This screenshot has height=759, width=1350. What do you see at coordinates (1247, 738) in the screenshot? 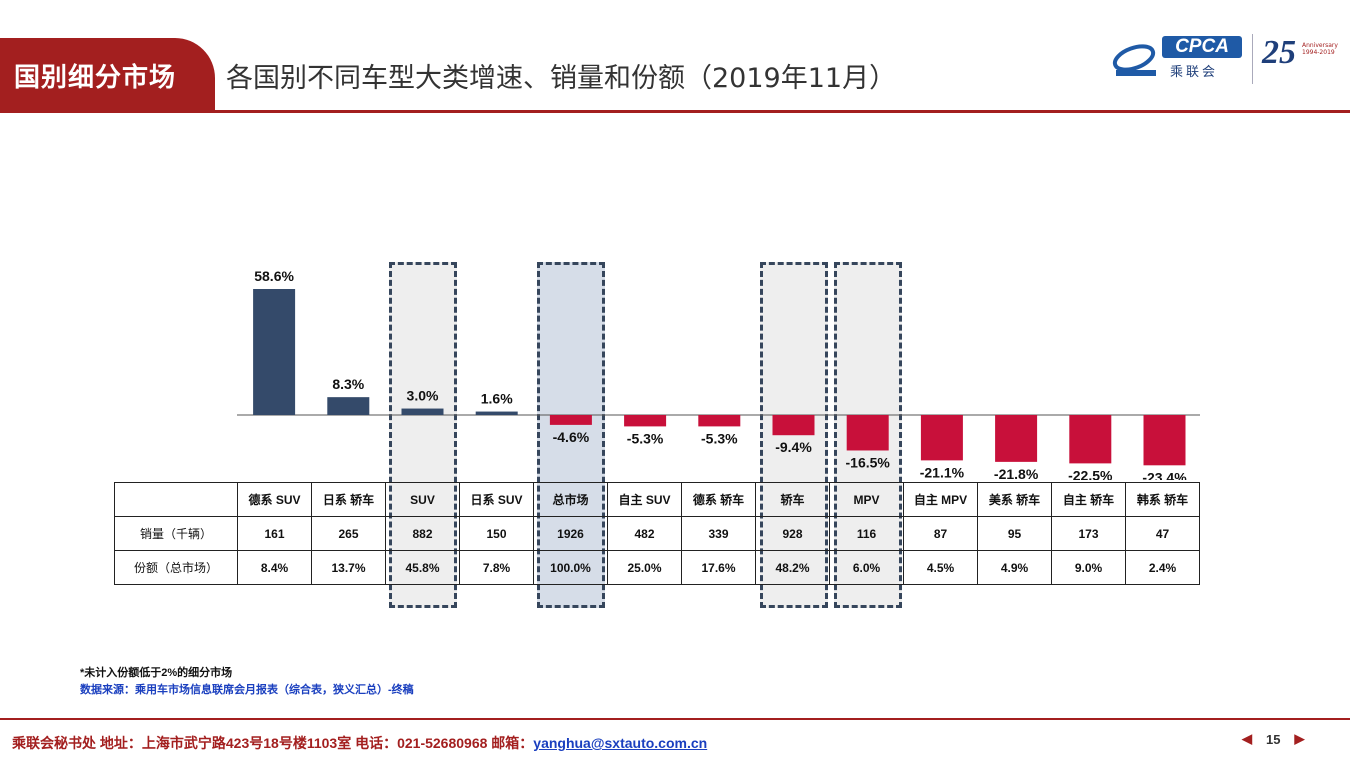
I see `prev-page-icon: ◀` at bounding box center [1247, 738].